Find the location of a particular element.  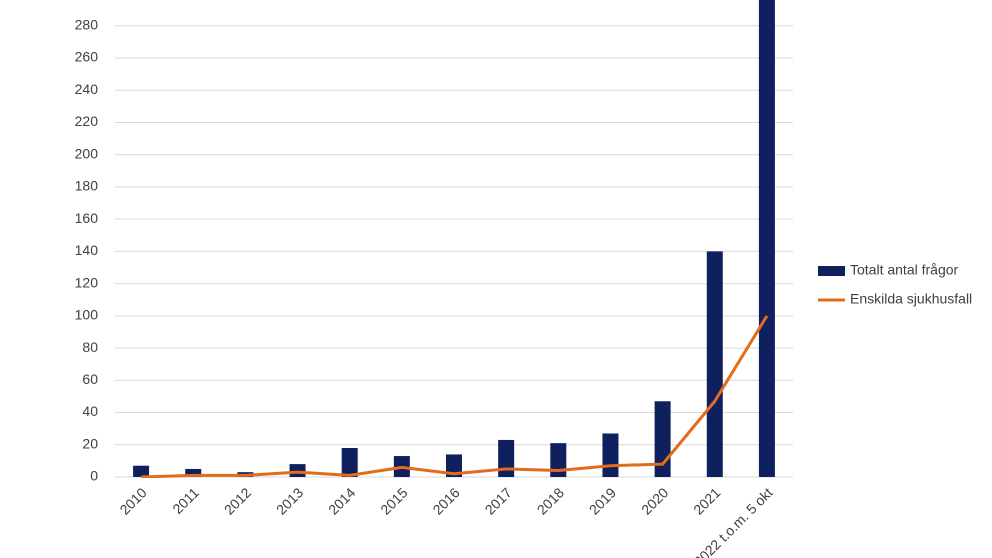

y-tick-label: 280 is located at coordinates (87, 24).